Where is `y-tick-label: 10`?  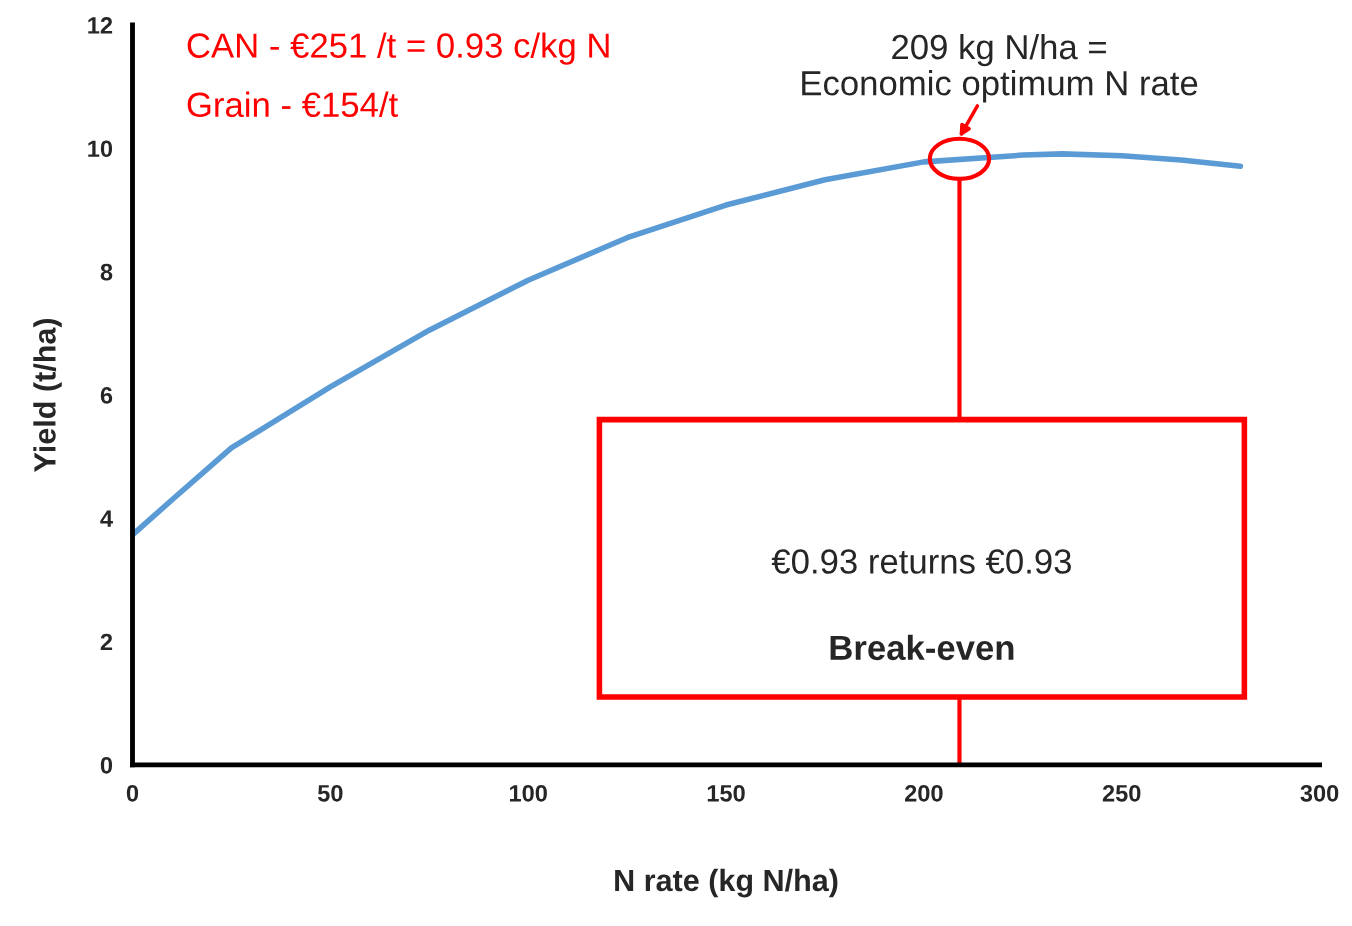
y-tick-label: 10 is located at coordinates (100, 149).